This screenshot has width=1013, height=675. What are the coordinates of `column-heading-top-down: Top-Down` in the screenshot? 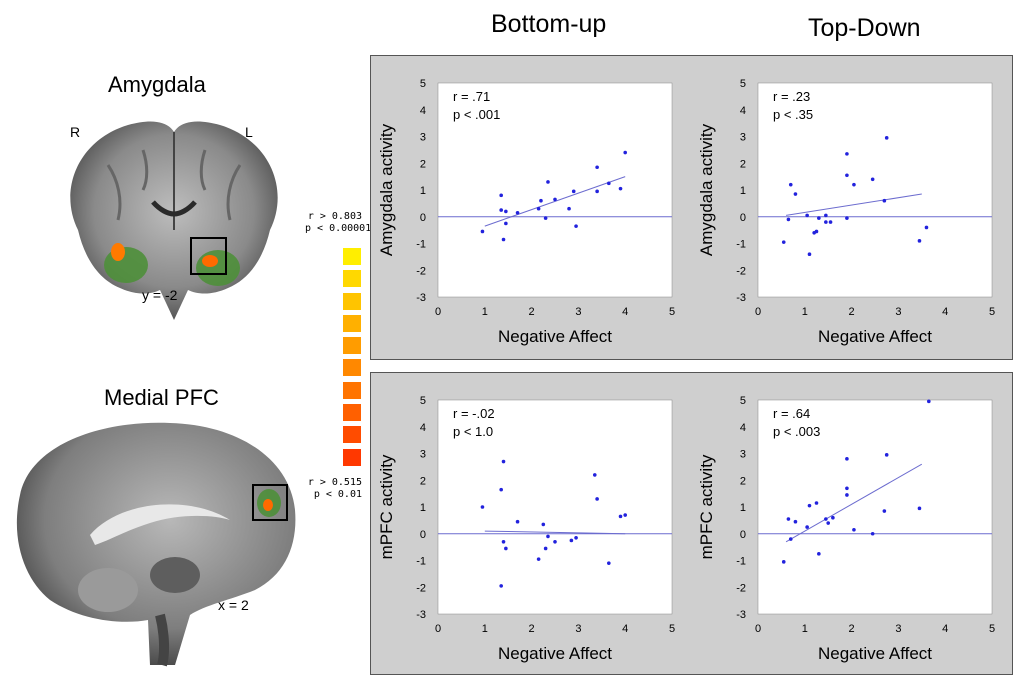 It's located at (864, 28).